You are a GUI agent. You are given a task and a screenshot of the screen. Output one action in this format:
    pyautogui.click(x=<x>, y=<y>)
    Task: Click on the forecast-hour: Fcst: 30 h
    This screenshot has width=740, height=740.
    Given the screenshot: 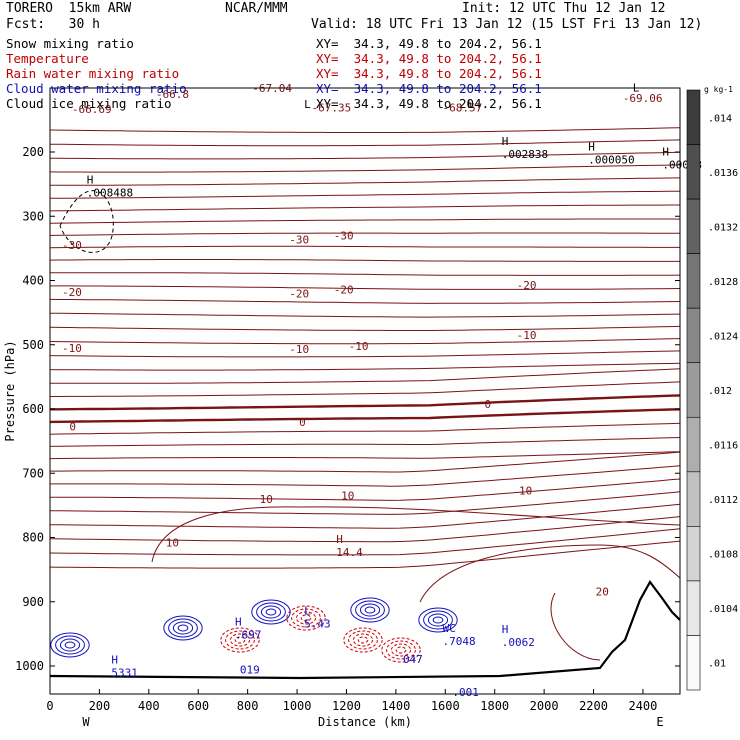 What is the action you would take?
    pyautogui.click(x=53, y=24)
    